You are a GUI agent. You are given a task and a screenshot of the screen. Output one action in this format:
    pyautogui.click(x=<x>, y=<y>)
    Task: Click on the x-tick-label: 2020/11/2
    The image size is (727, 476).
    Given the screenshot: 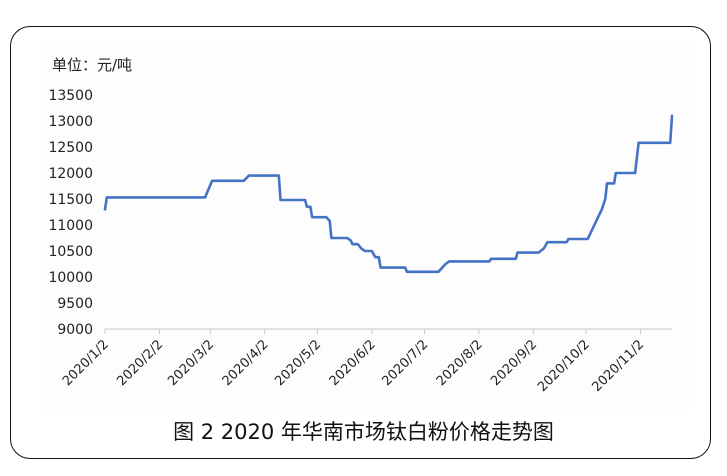 What is the action you would take?
    pyautogui.click(x=618, y=366)
    